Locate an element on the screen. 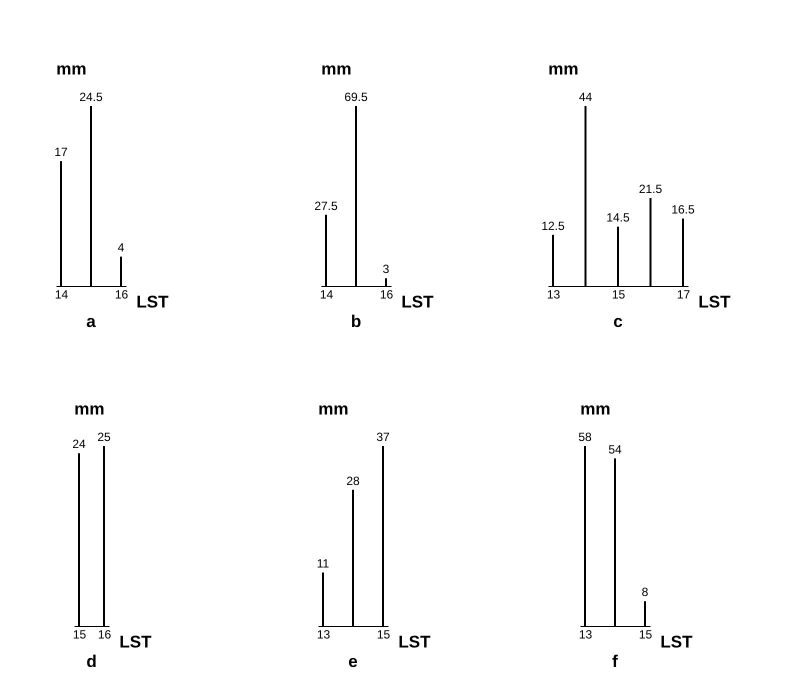 This screenshot has height=695, width=788. data-label: 28 is located at coordinates (353, 481).